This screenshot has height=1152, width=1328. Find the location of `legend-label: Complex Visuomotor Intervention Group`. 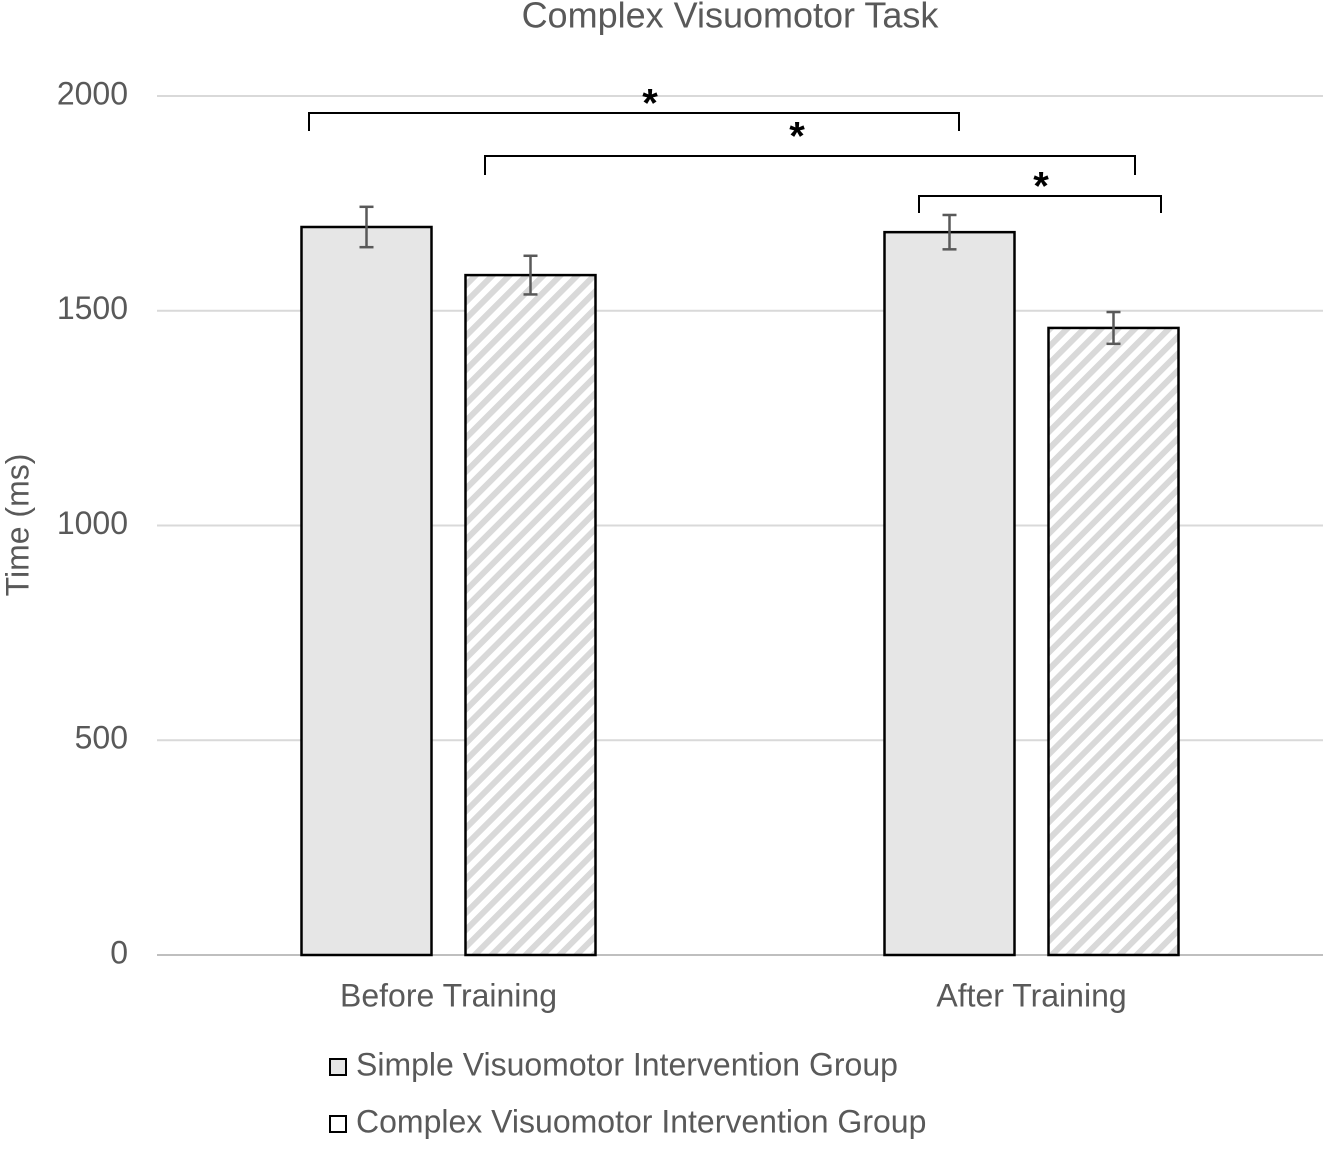

legend-label: Complex Visuomotor Intervention Group is located at coordinates (641, 1121).